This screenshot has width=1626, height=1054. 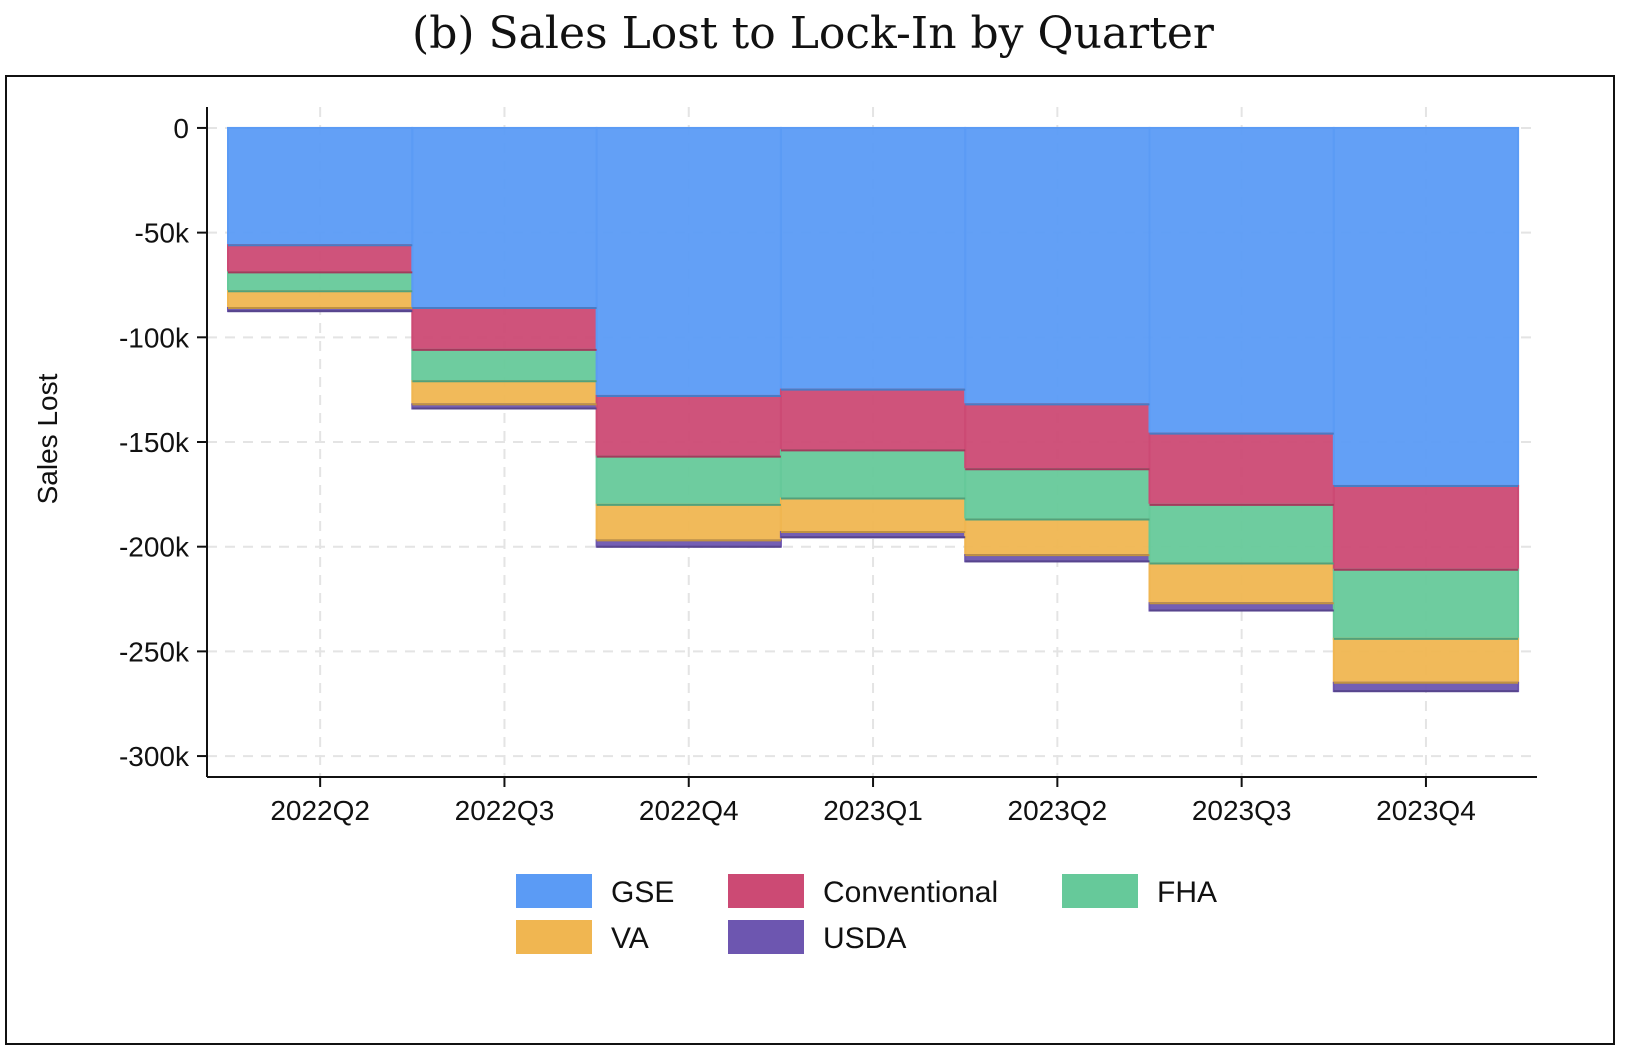 I want to click on legend-swatch-va, so click(x=554, y=937).